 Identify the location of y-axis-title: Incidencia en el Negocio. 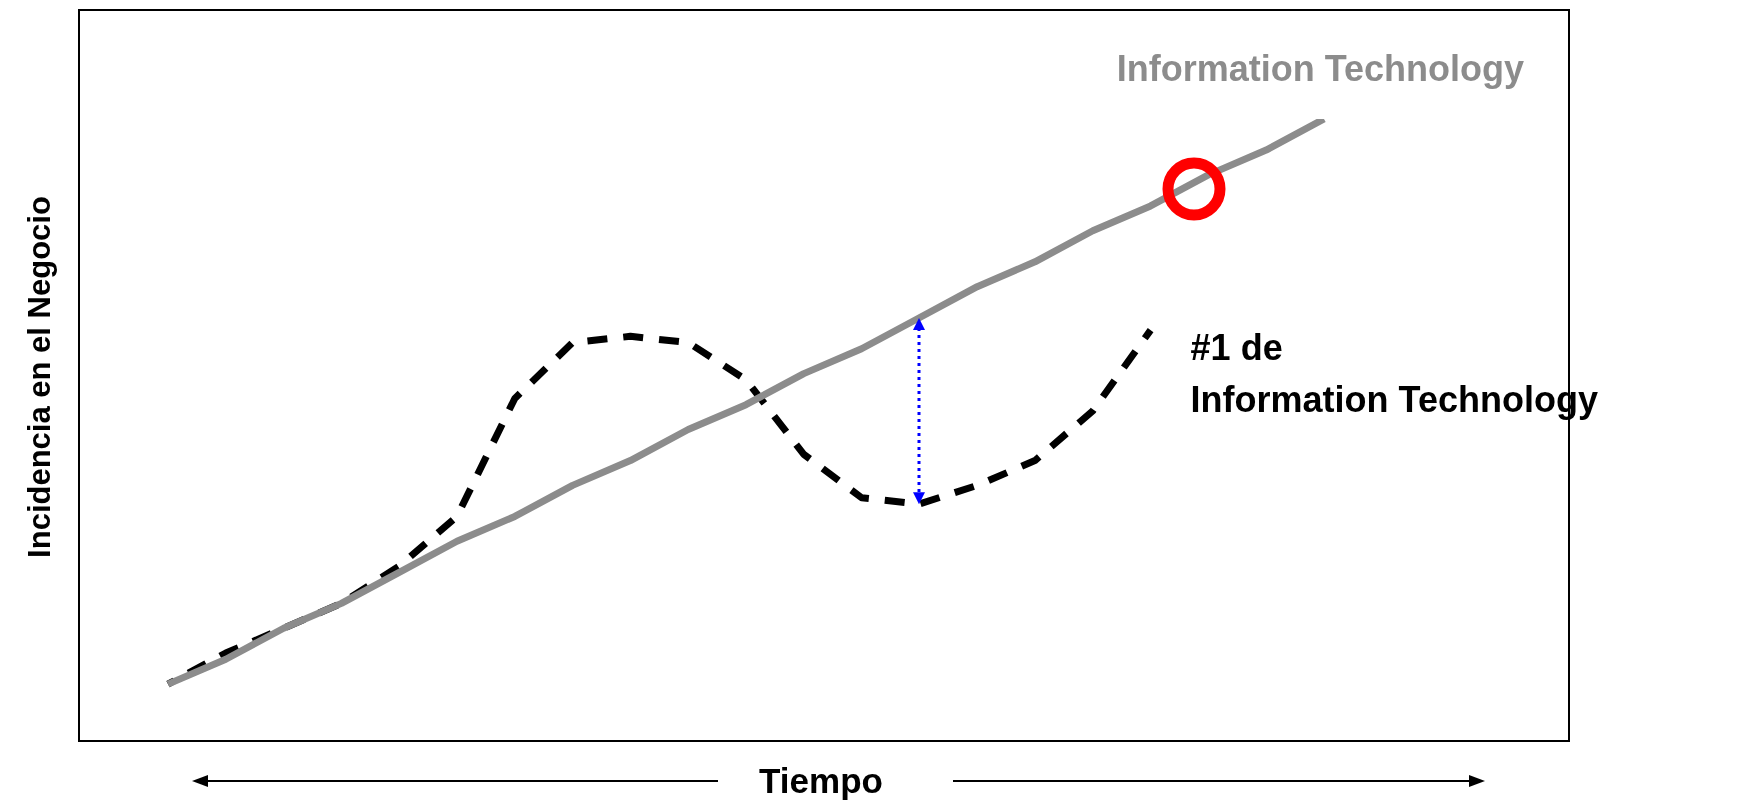
(40, 377).